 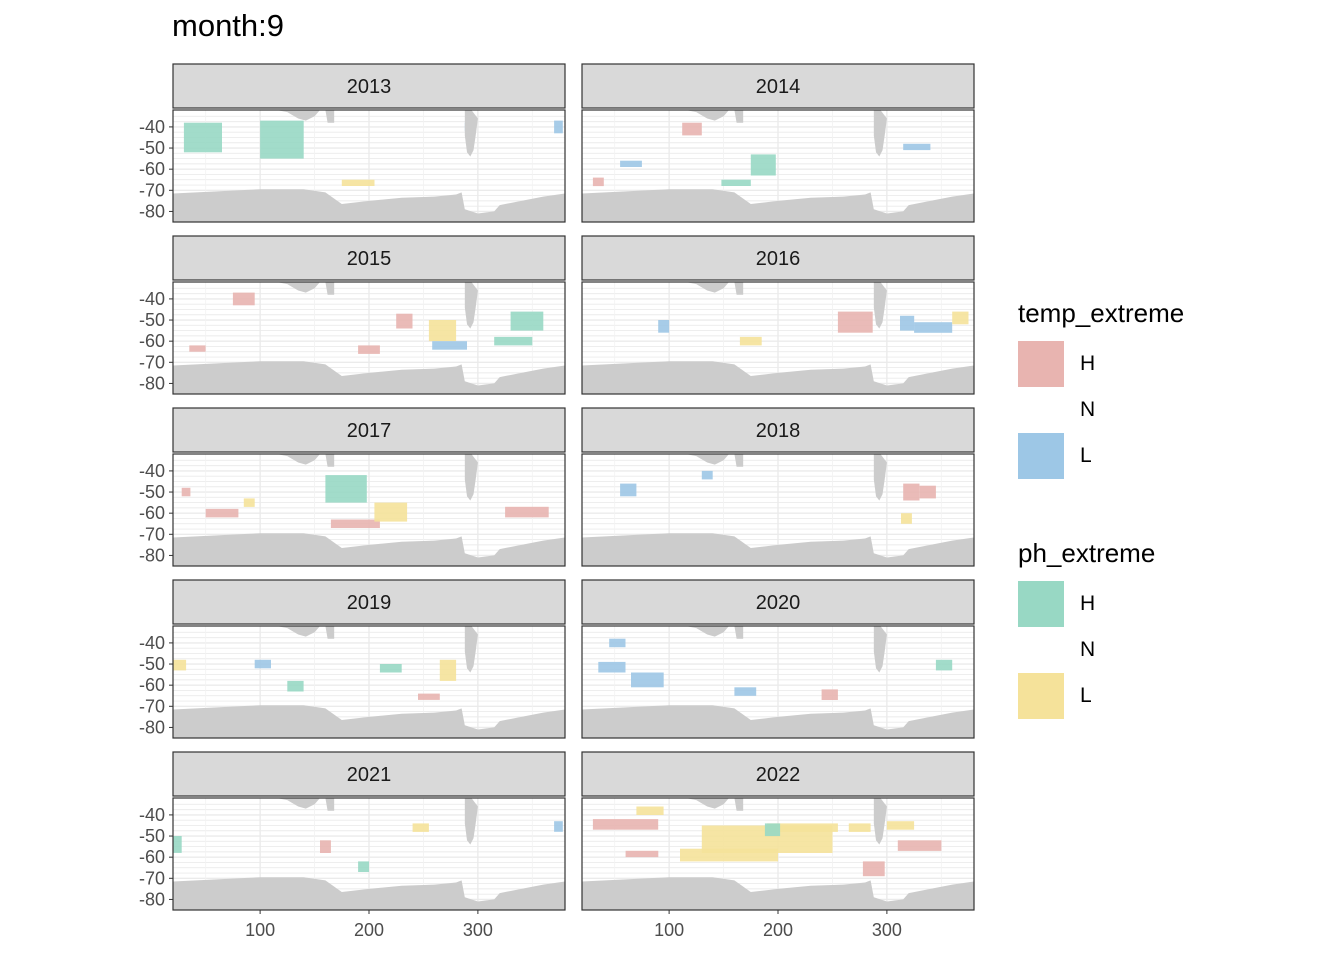 I want to click on facet-panel-2016: 2016, so click(x=778, y=315).